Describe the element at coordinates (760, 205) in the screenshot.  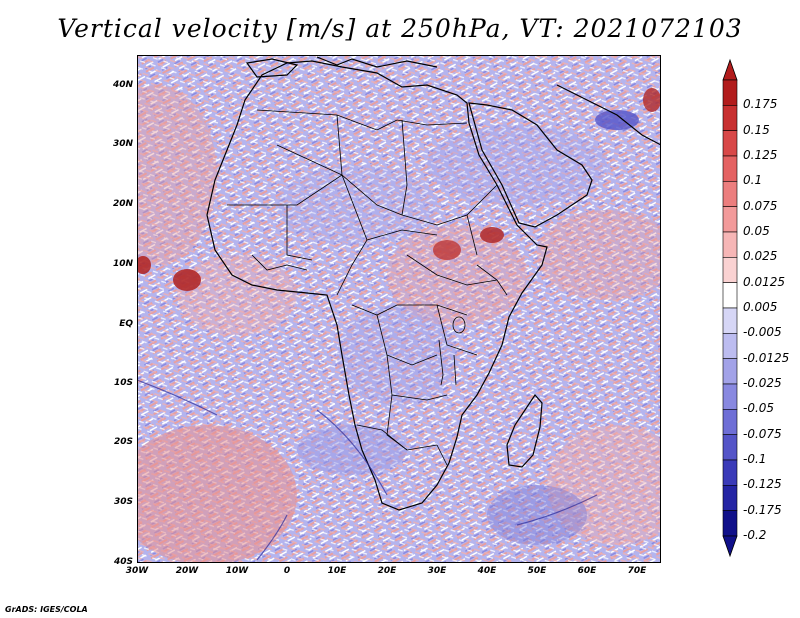
I see `colorbar-label: 0.075` at that location.